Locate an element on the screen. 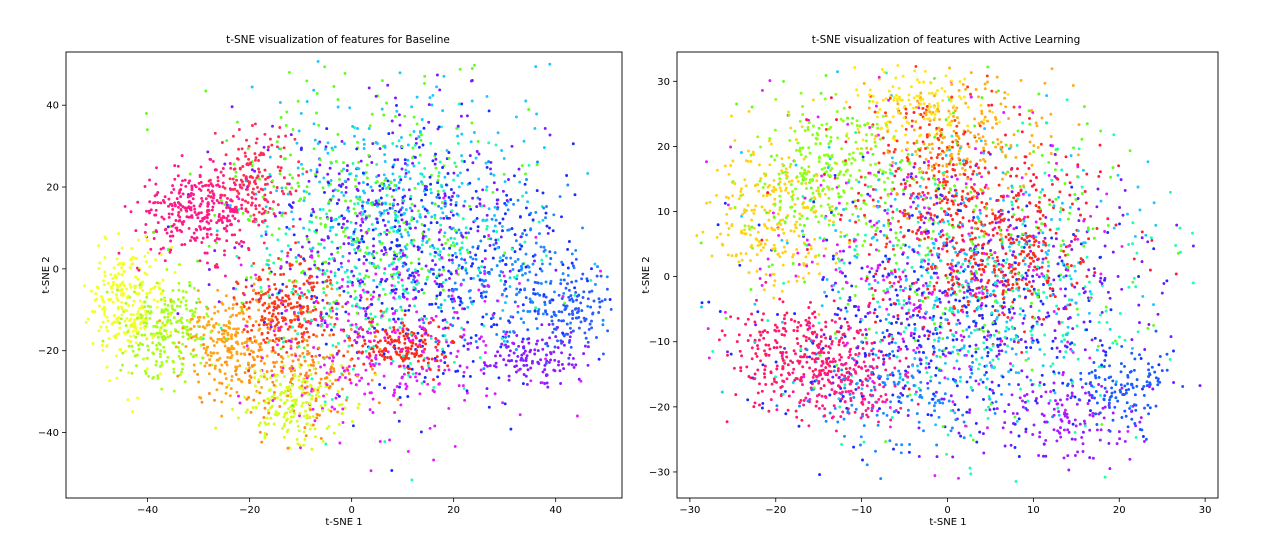 The height and width of the screenshot is (559, 1288). x-tick-label: 20 is located at coordinates (453, 510).